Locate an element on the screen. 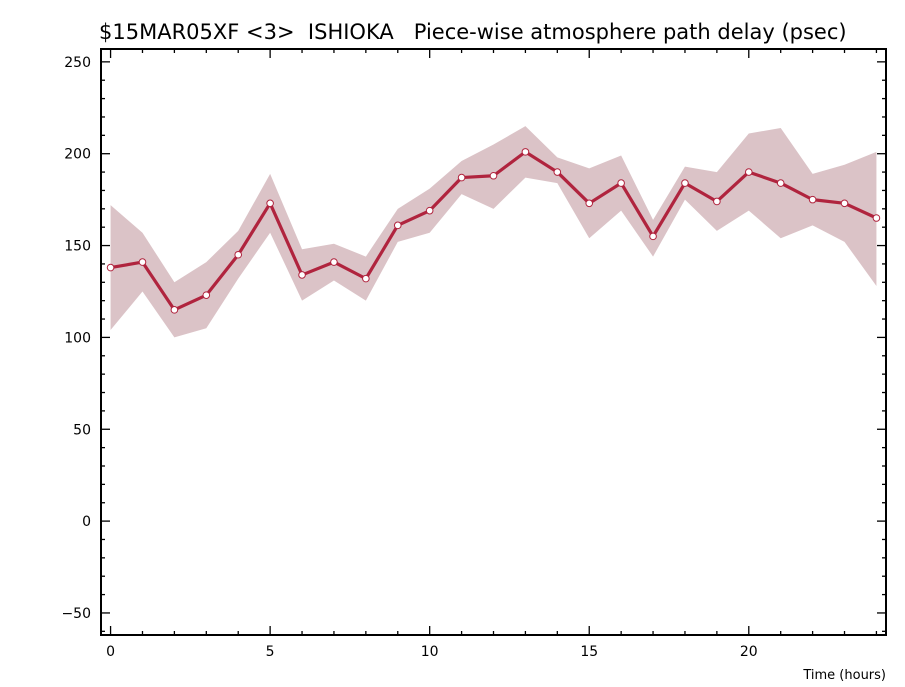 Image resolution: width=905 pixels, height=687 pixels. x-tick-label: 20 is located at coordinates (749, 652).